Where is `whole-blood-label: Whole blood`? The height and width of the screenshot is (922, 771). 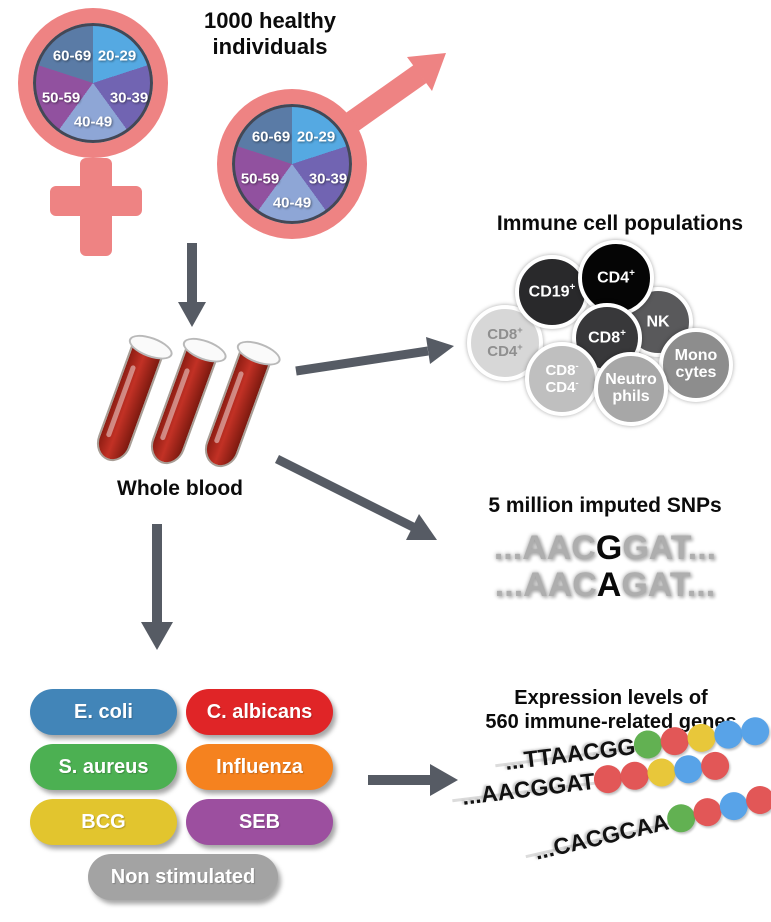
whole-blood-label: Whole blood is located at coordinates (180, 488).